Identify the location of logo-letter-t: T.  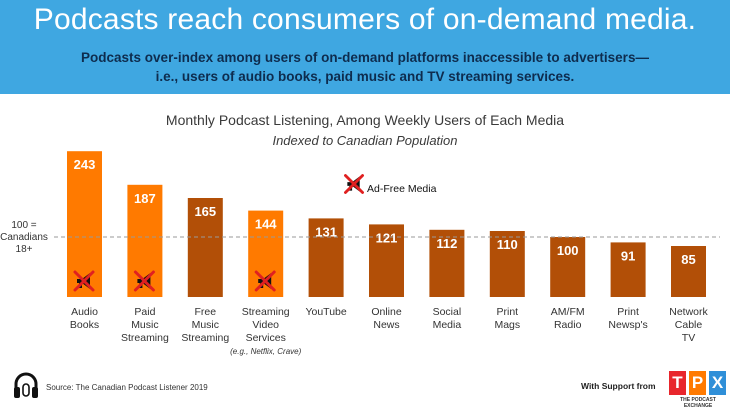
(677, 383).